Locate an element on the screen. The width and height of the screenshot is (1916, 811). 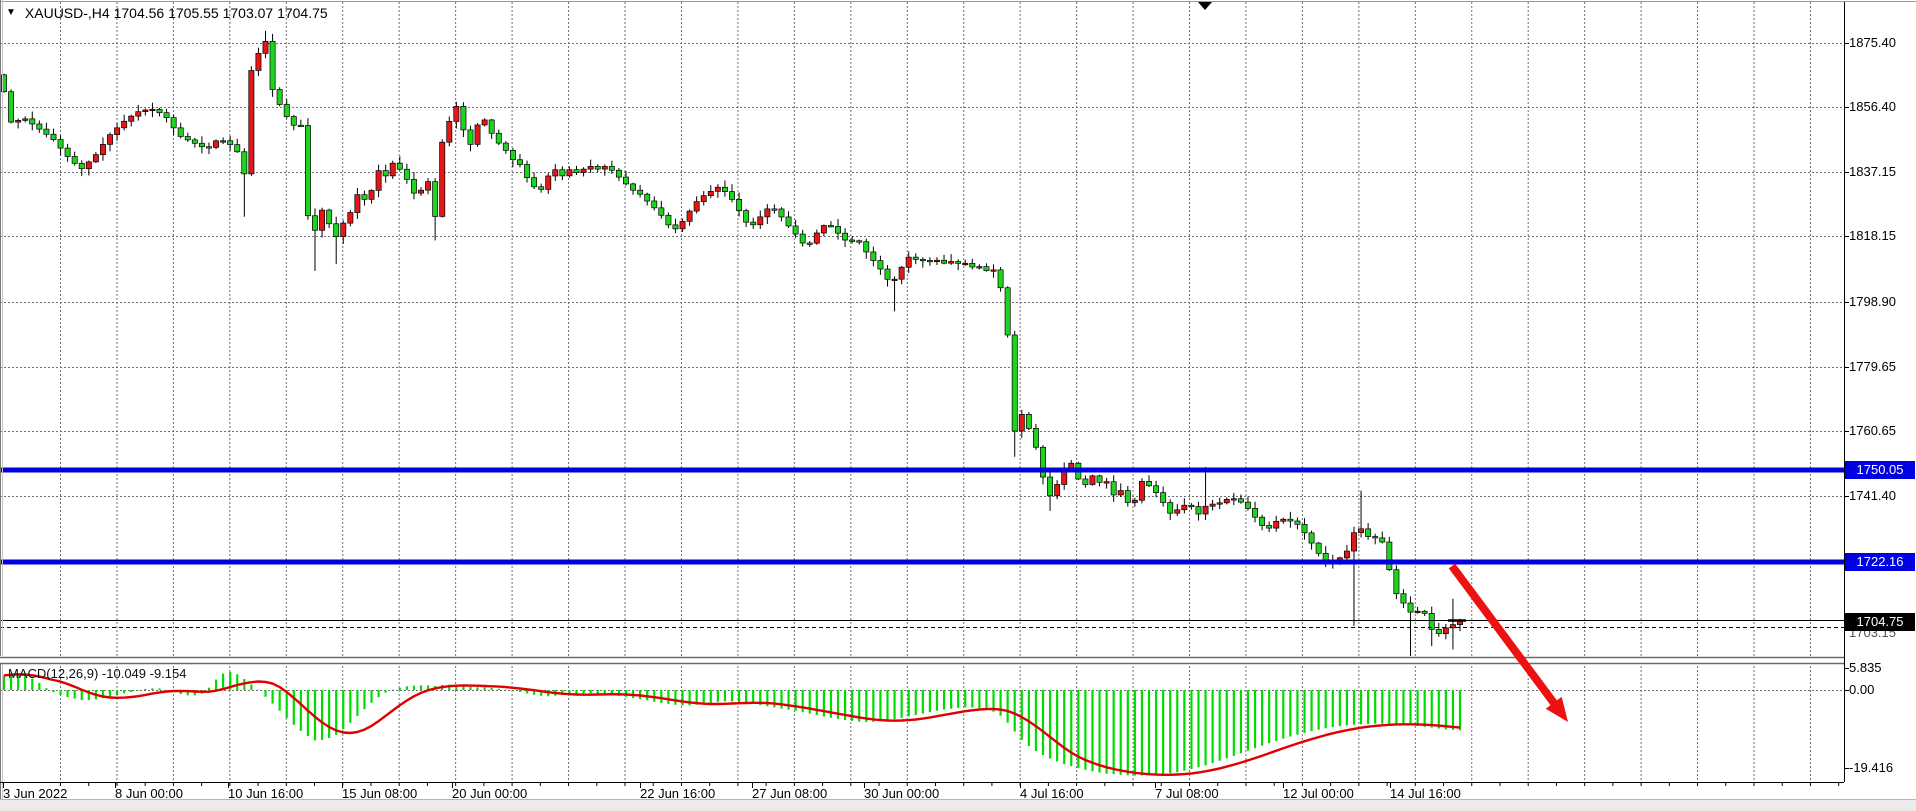
macd-scale-label: 0.00 is located at coordinates (1862, 689).